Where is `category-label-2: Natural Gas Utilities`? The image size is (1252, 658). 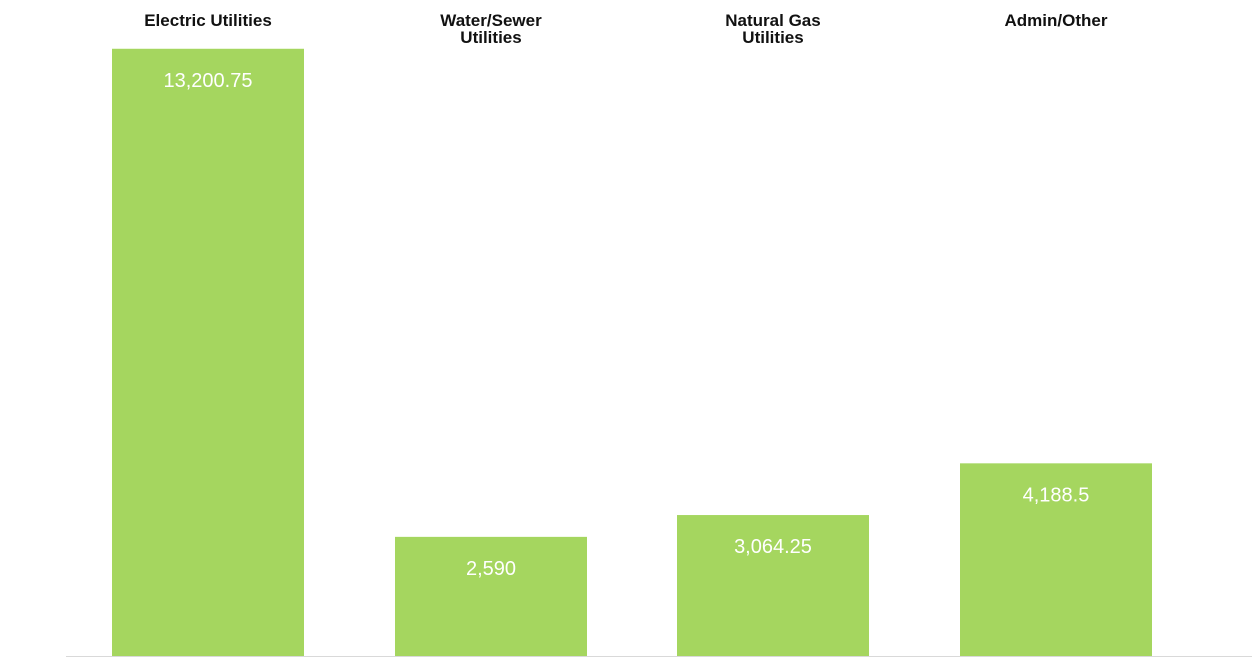 category-label-2: Natural Gas Utilities is located at coordinates (772, 29).